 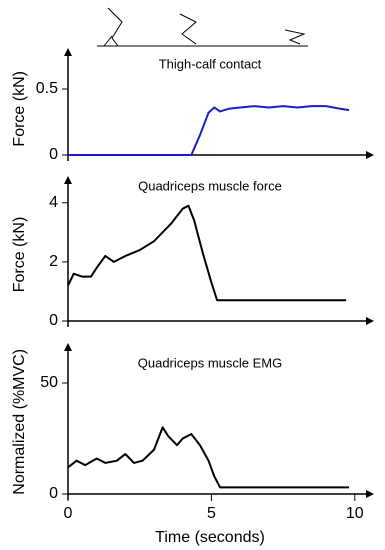 What do you see at coordinates (53, 202) in the screenshot?
I see `y-tick-label: 4` at bounding box center [53, 202].